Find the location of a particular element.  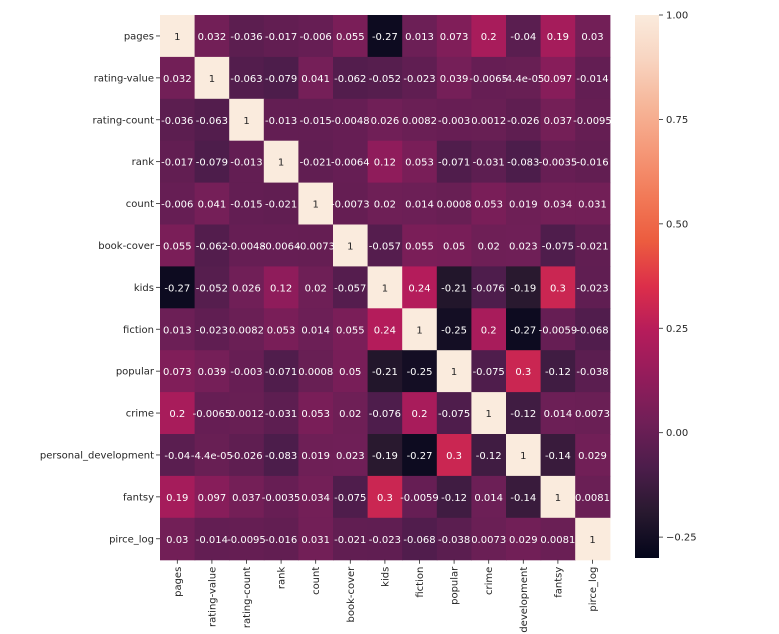

cell-annotation: 0.24 is located at coordinates (419, 288).